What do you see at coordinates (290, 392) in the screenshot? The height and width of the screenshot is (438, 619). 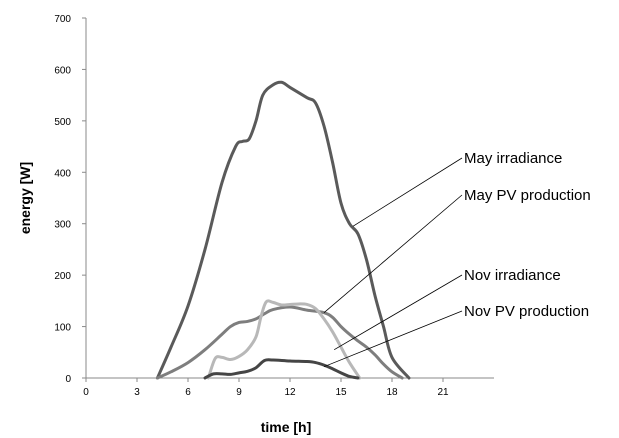 I see `x-tick-label: 12` at bounding box center [290, 392].